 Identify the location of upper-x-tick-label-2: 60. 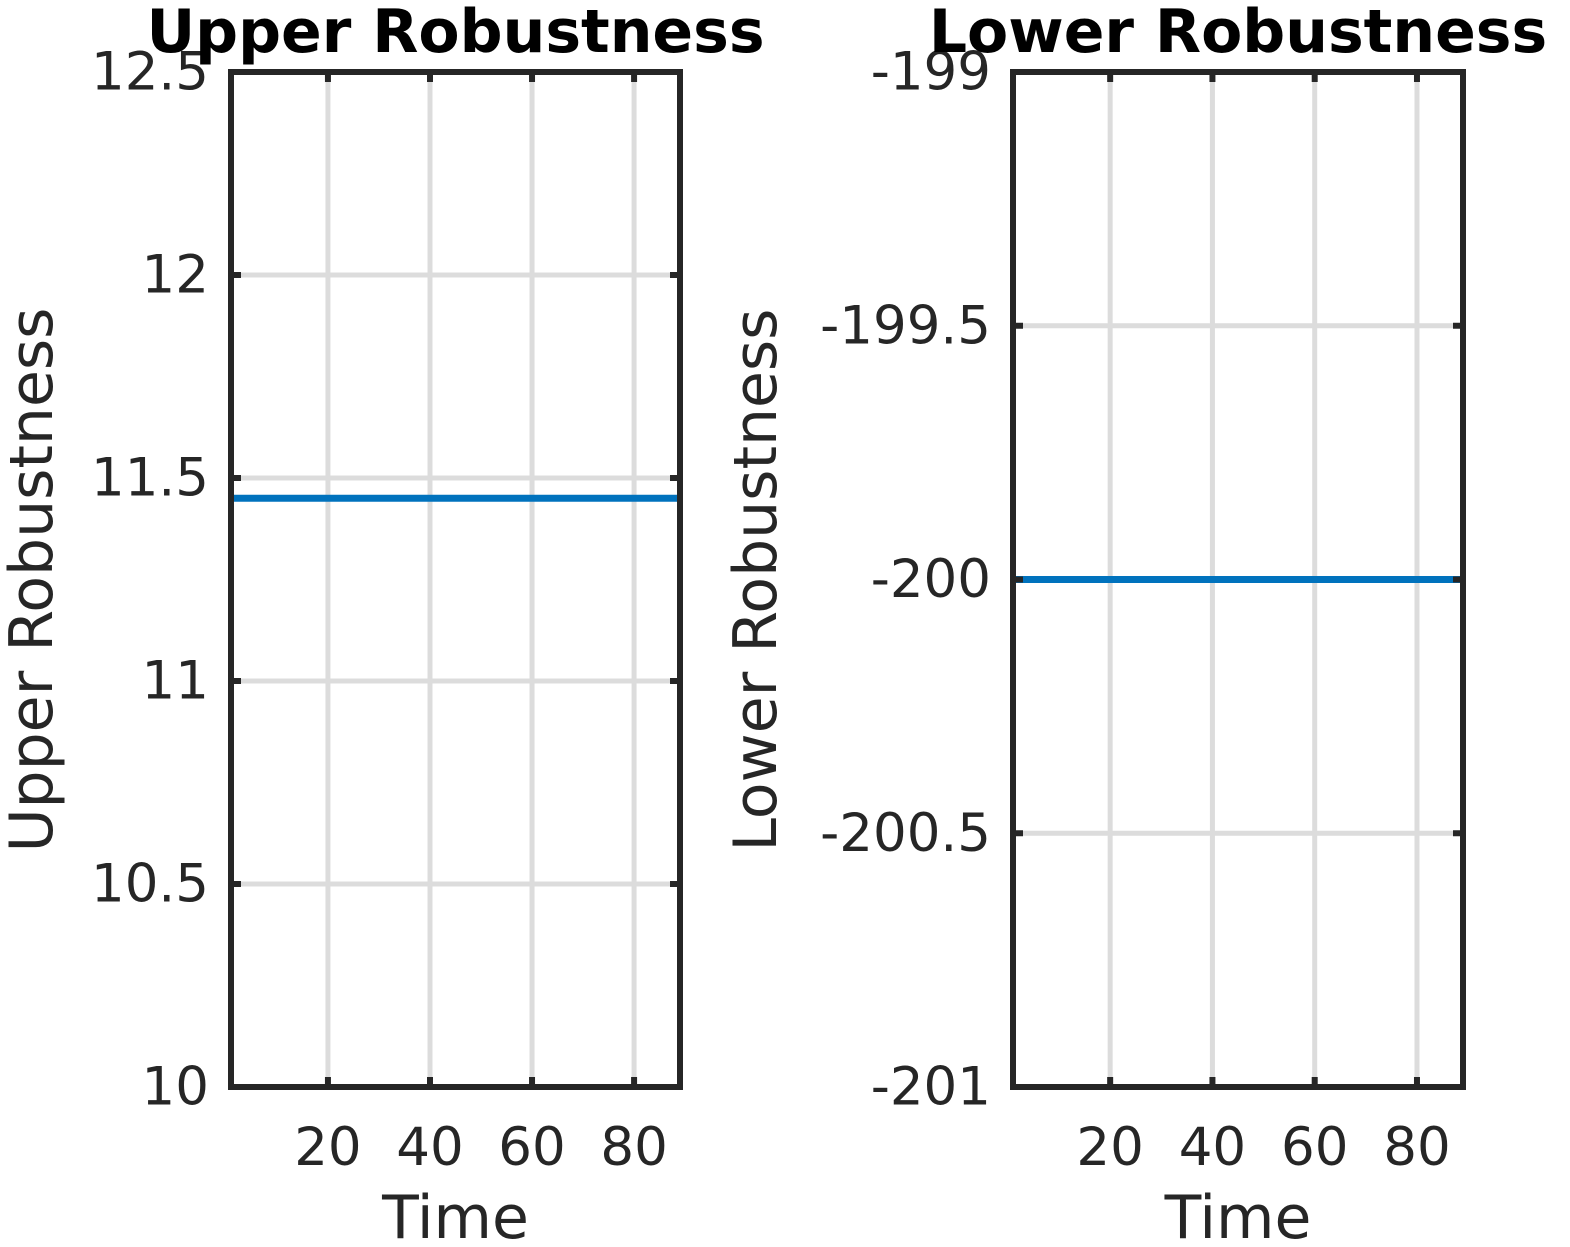
(531, 1147).